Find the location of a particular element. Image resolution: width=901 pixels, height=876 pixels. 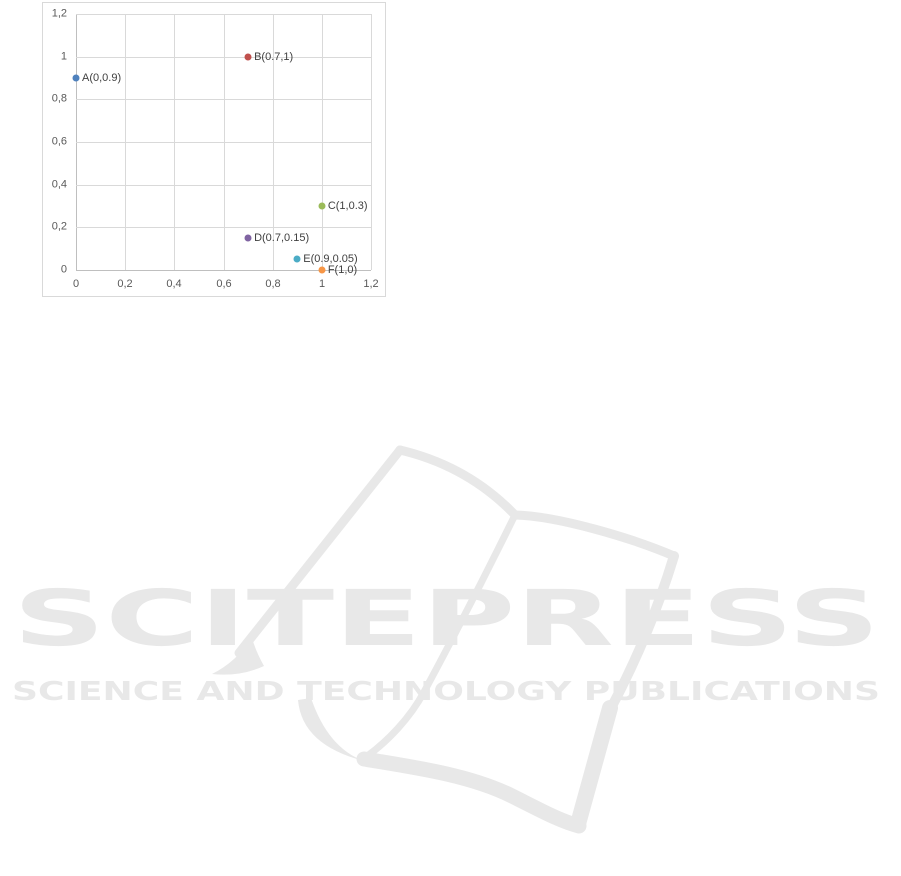

x-axis-tick-label: 1,2 is located at coordinates (371, 284).